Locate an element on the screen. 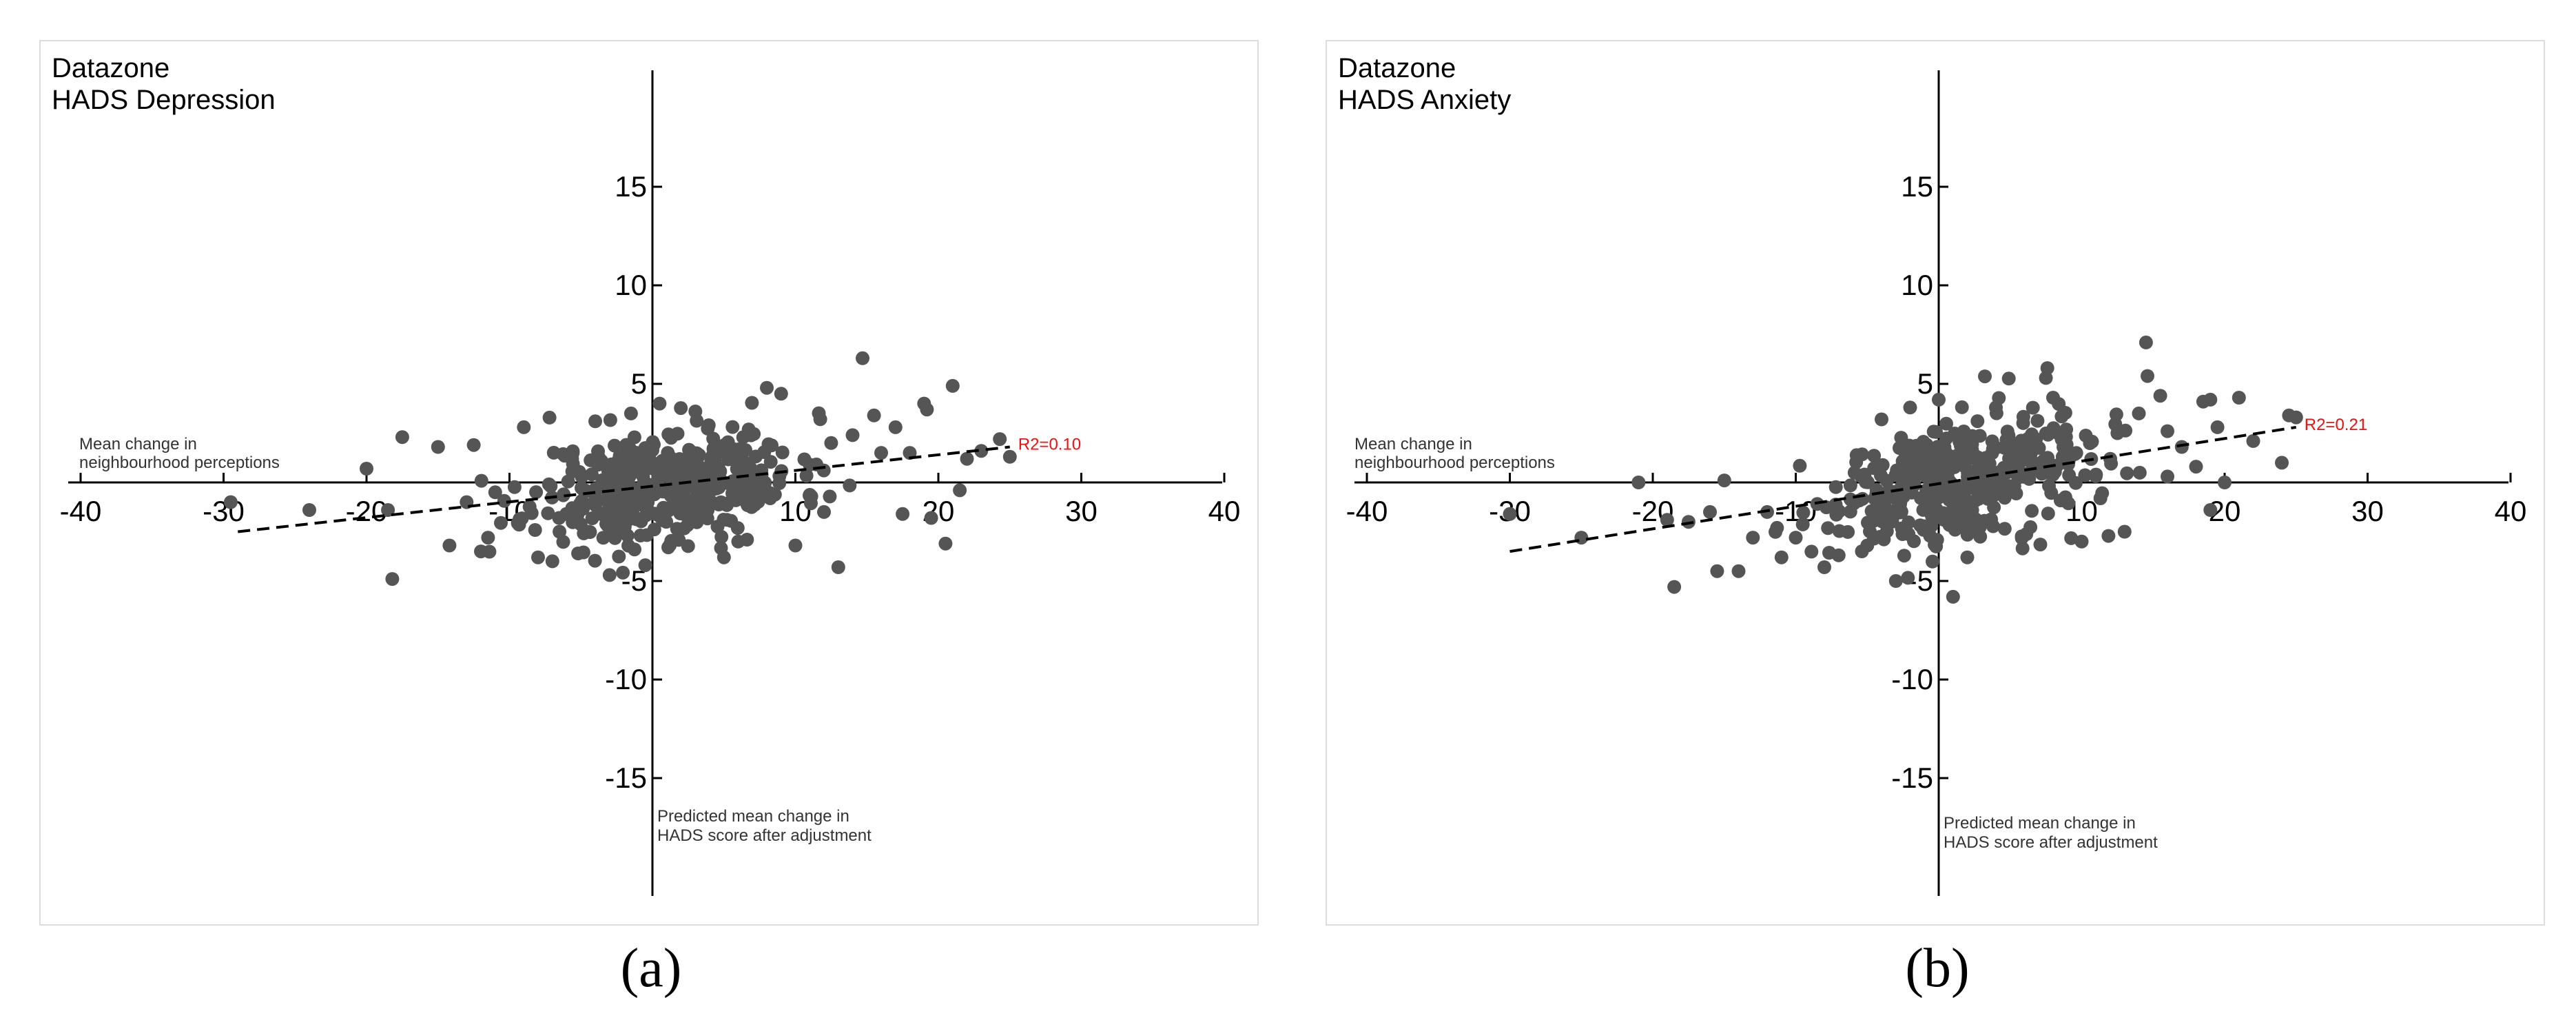 The height and width of the screenshot is (1020, 2576). x-tick-label: 30 is located at coordinates (1081, 511).